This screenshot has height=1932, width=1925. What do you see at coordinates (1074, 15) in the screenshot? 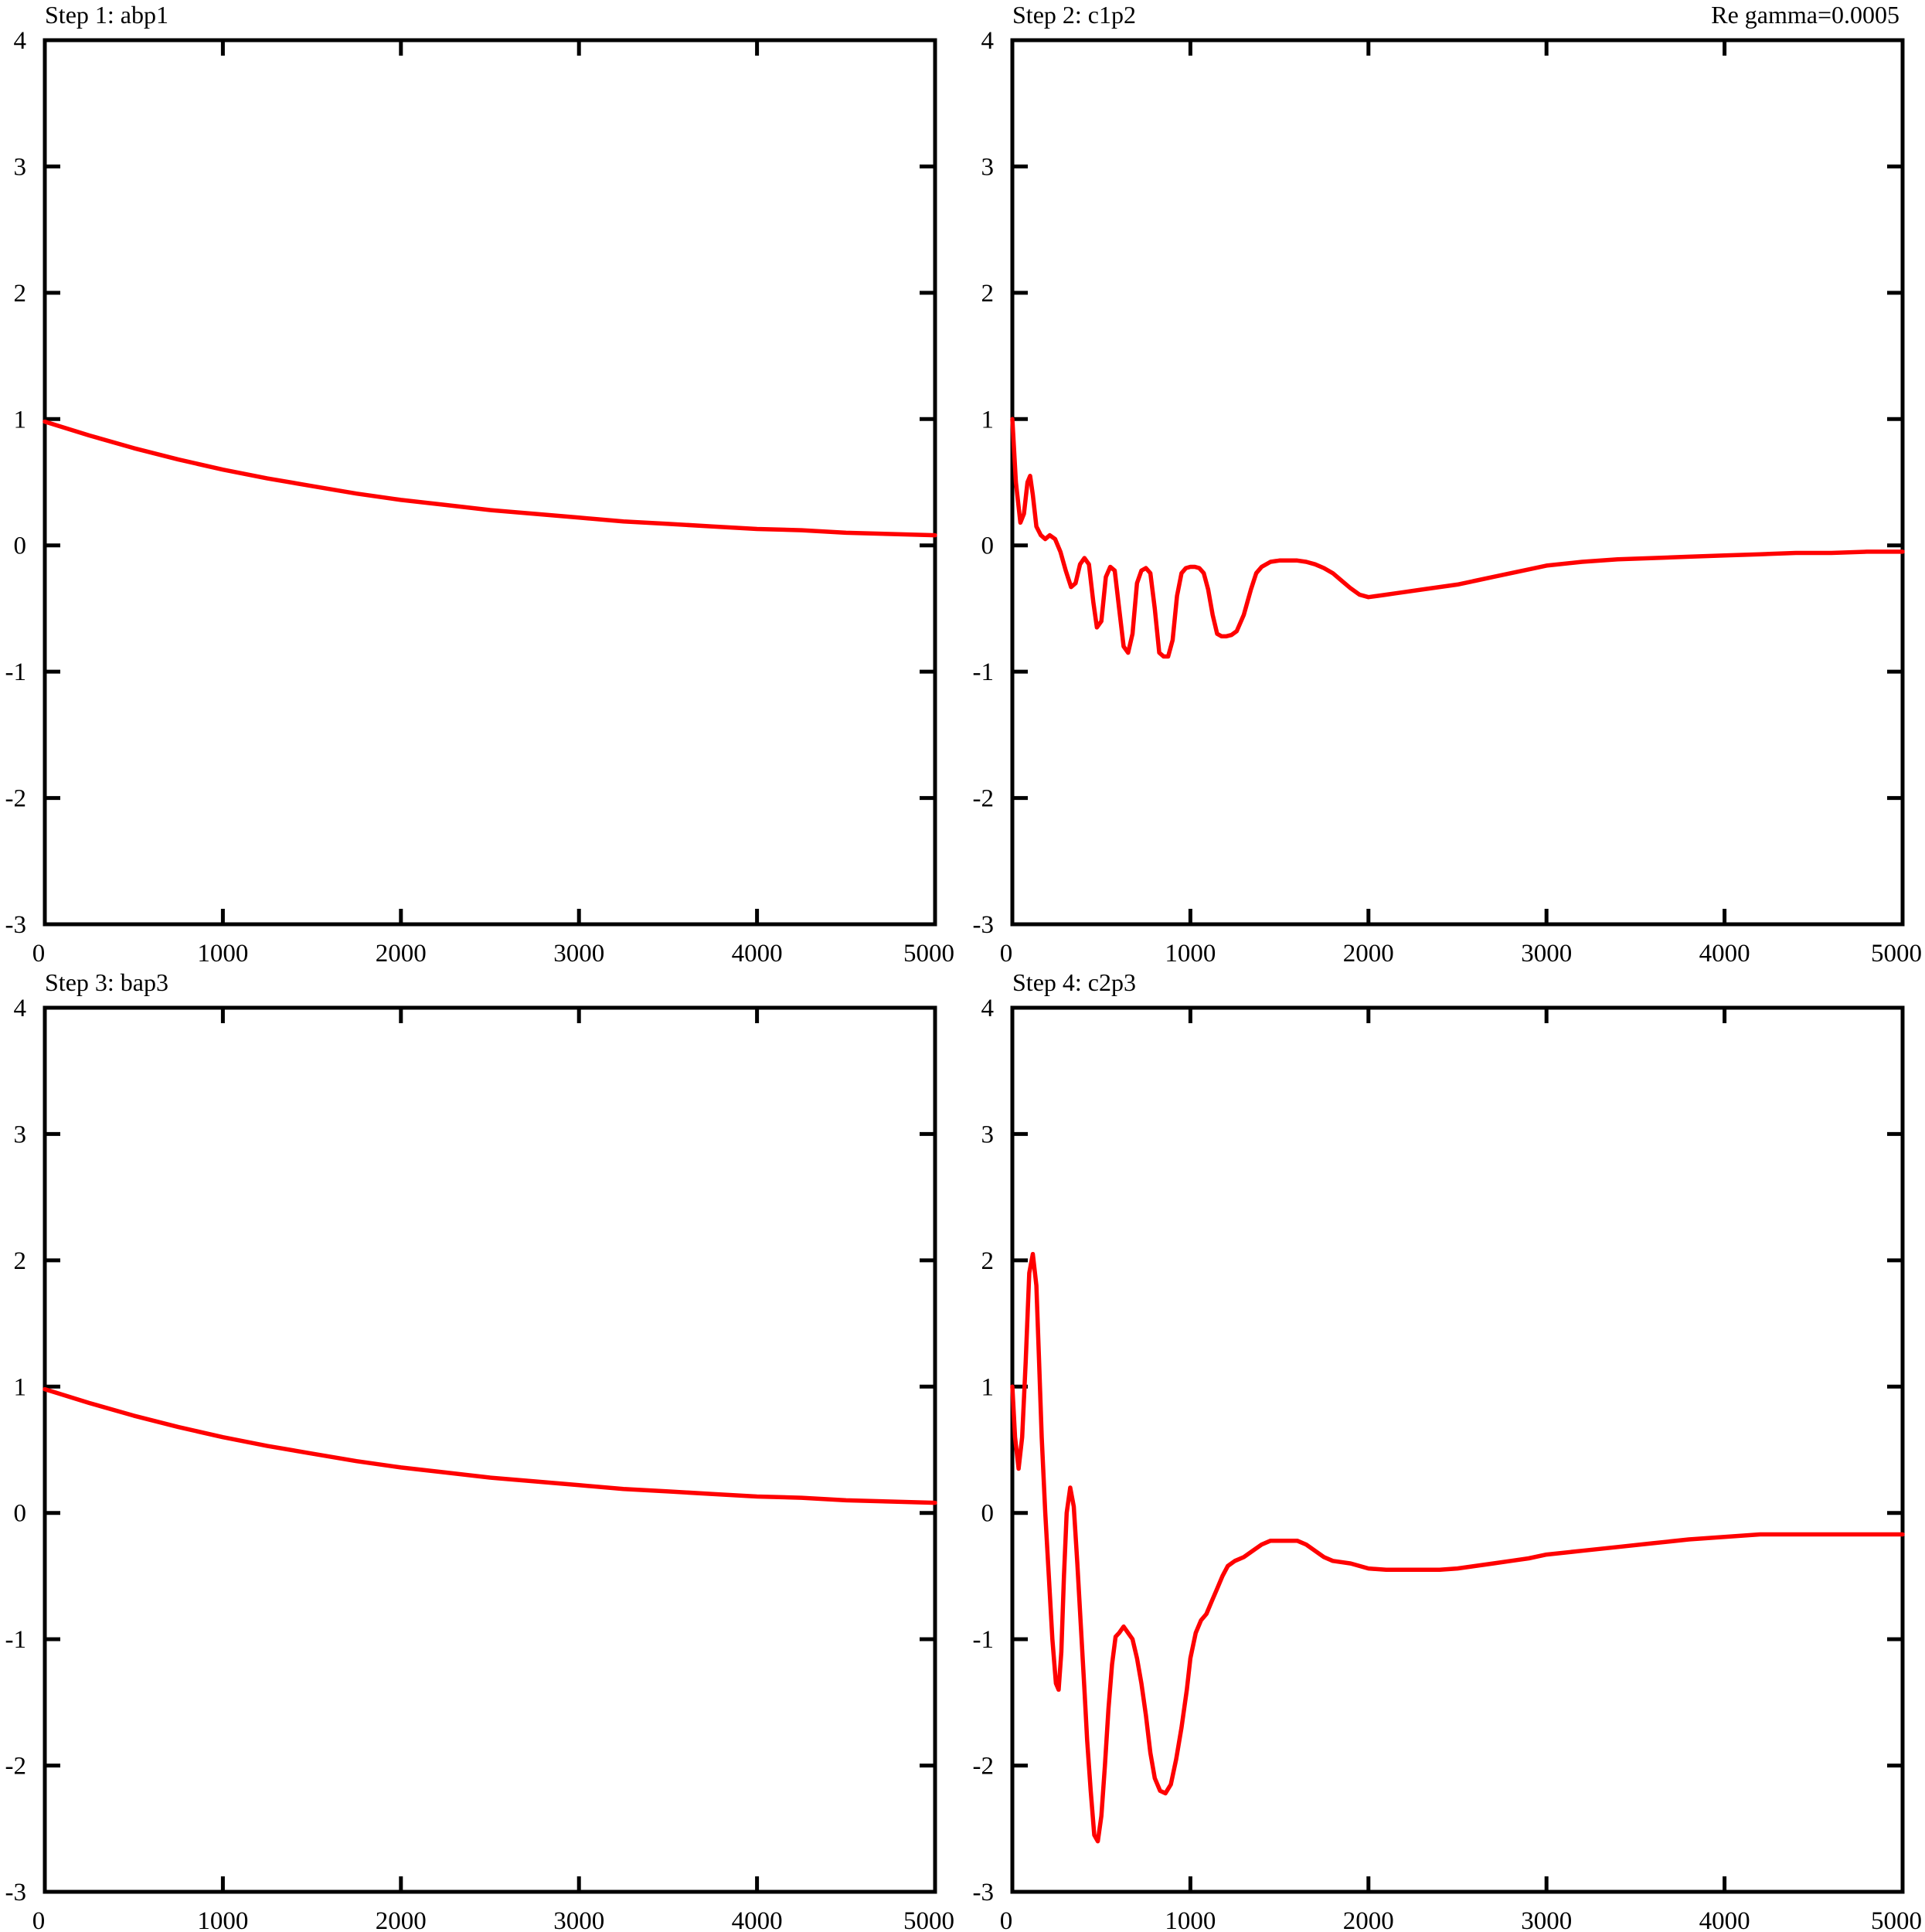
I see `panel-title: Step 2: c1p2` at bounding box center [1074, 15].